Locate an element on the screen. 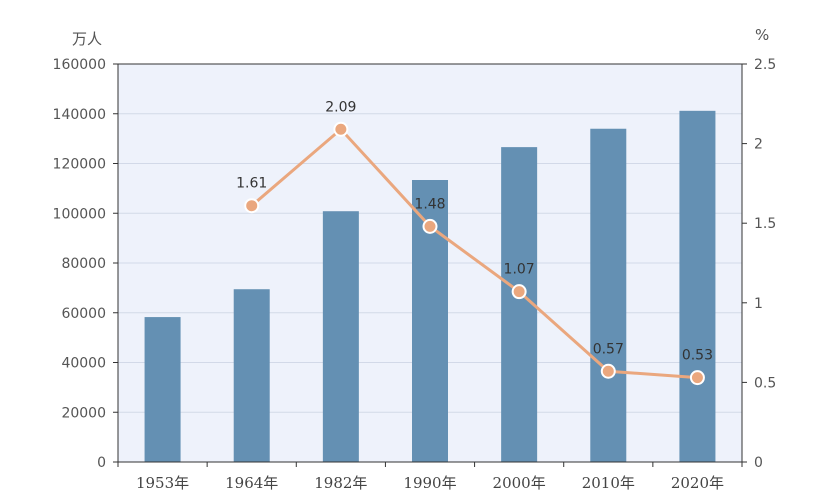  data-label: 0.53 is located at coordinates (697, 356).